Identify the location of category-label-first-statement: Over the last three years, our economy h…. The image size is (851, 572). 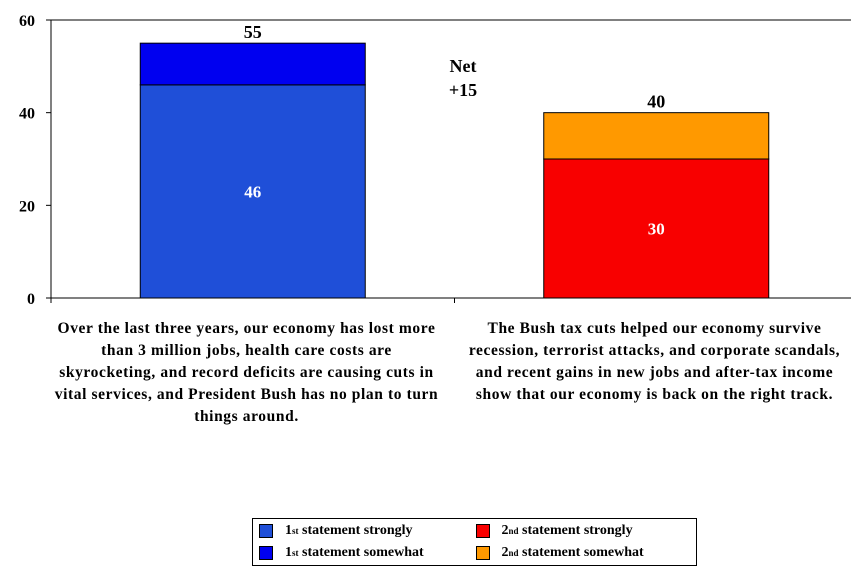
(246, 372).